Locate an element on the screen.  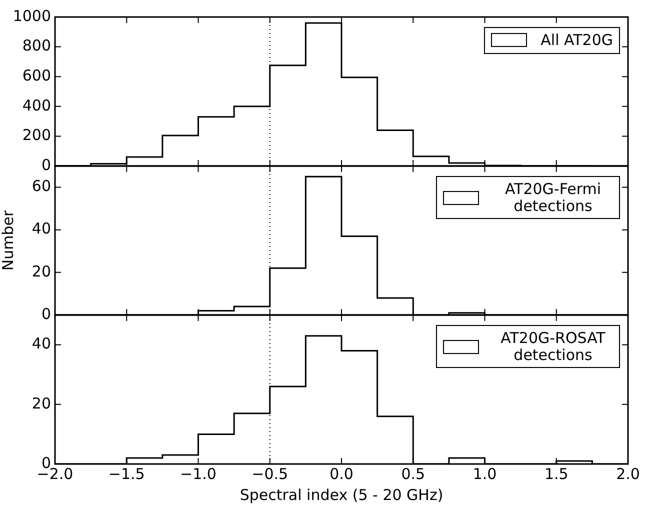
y-tick-label: 400 is located at coordinates (36, 105).